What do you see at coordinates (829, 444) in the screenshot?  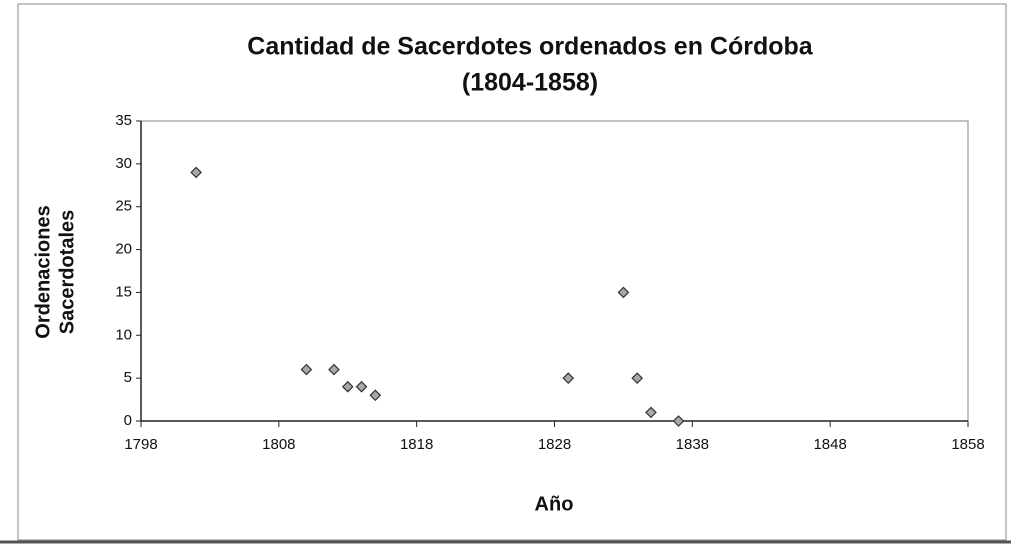 I see `x-tick-label: 1848` at bounding box center [829, 444].